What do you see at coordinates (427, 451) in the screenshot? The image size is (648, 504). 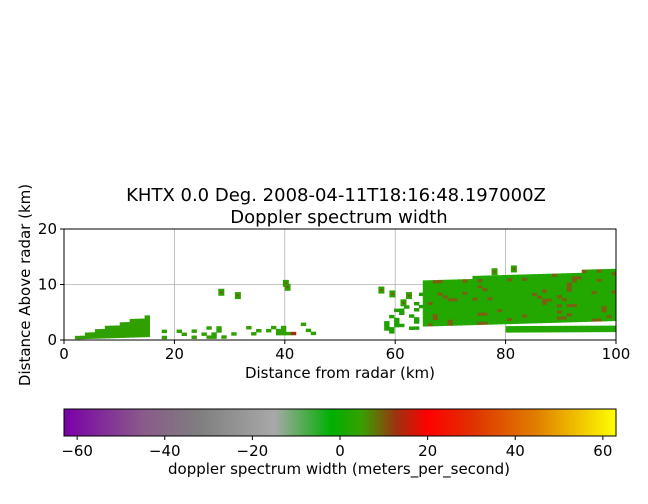 I see `colorbar-tick-label: 20` at bounding box center [427, 451].